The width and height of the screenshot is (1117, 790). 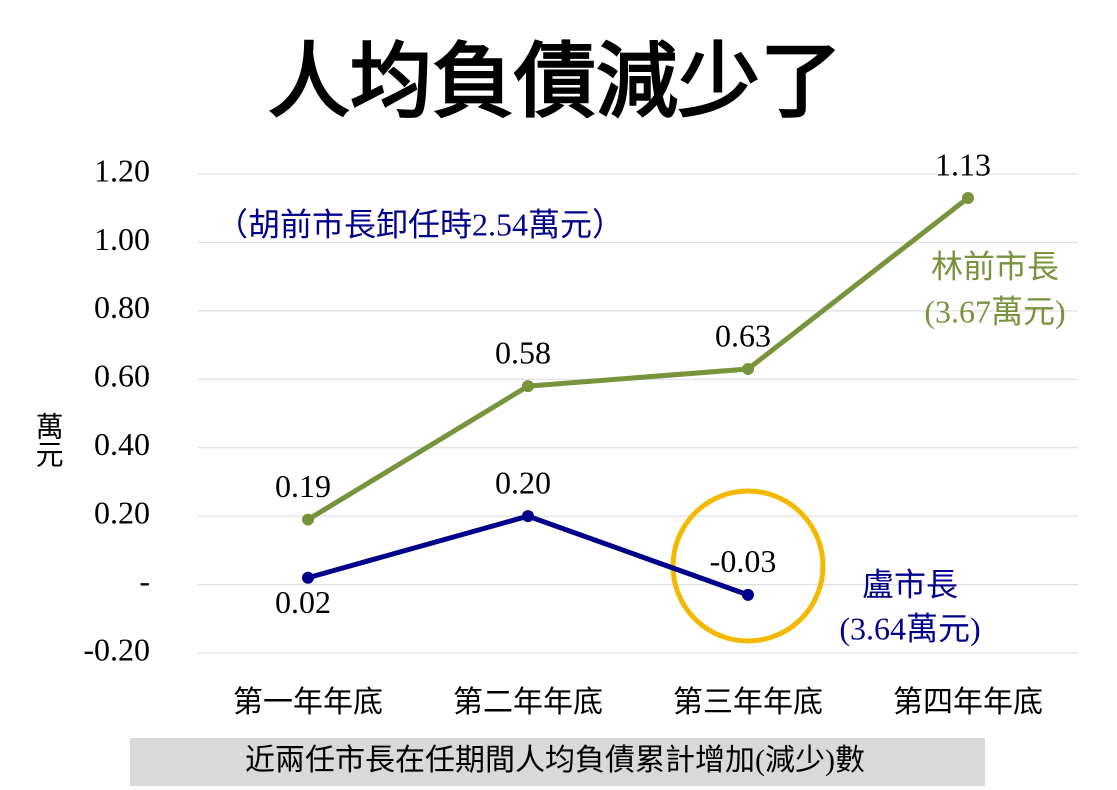 I want to click on data-label: 0.58, so click(x=523, y=352).